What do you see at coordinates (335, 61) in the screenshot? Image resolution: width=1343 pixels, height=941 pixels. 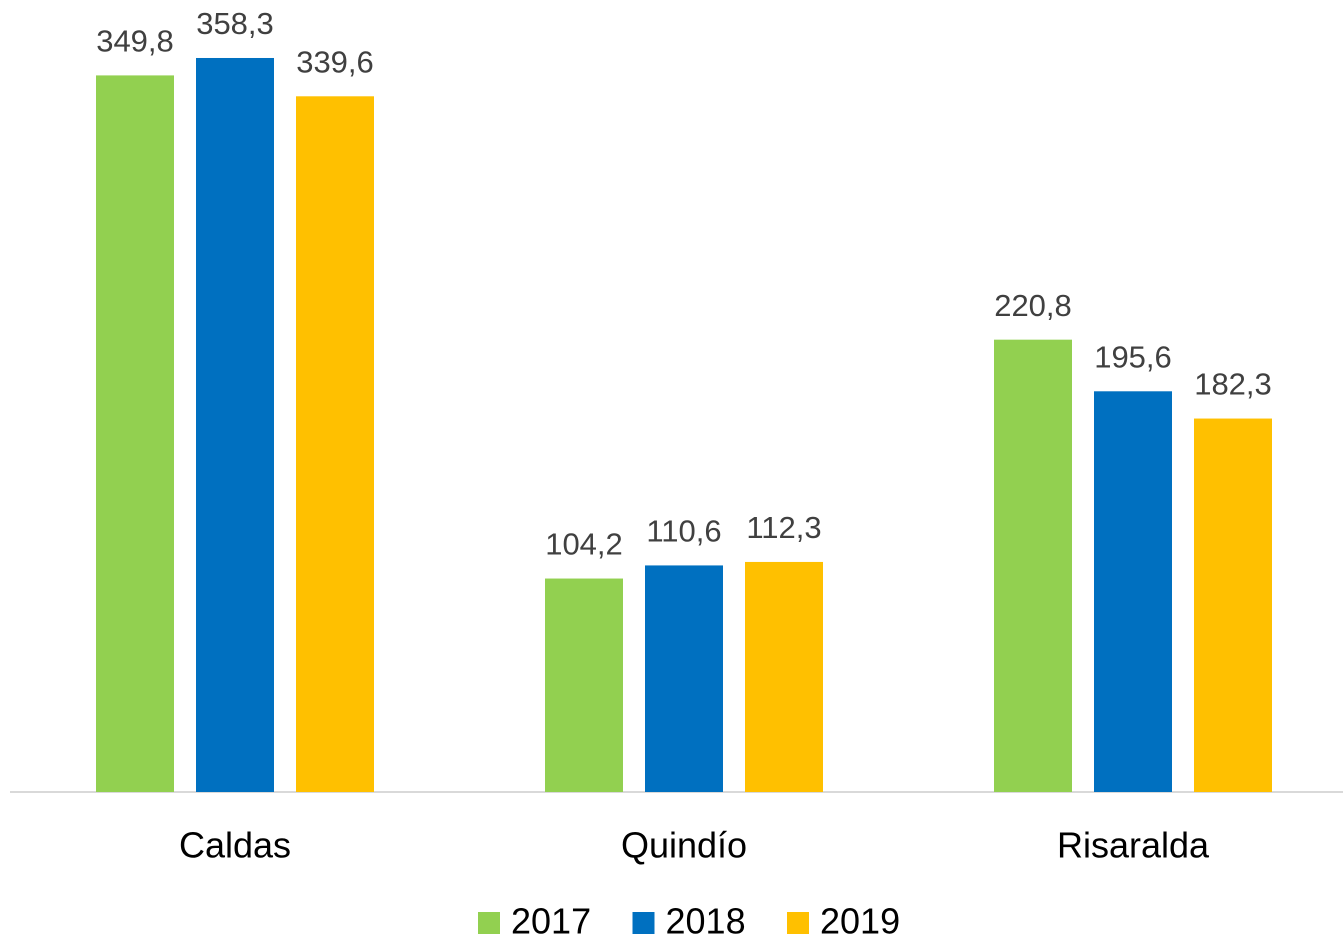 I see `data-label: 339,6` at bounding box center [335, 61].